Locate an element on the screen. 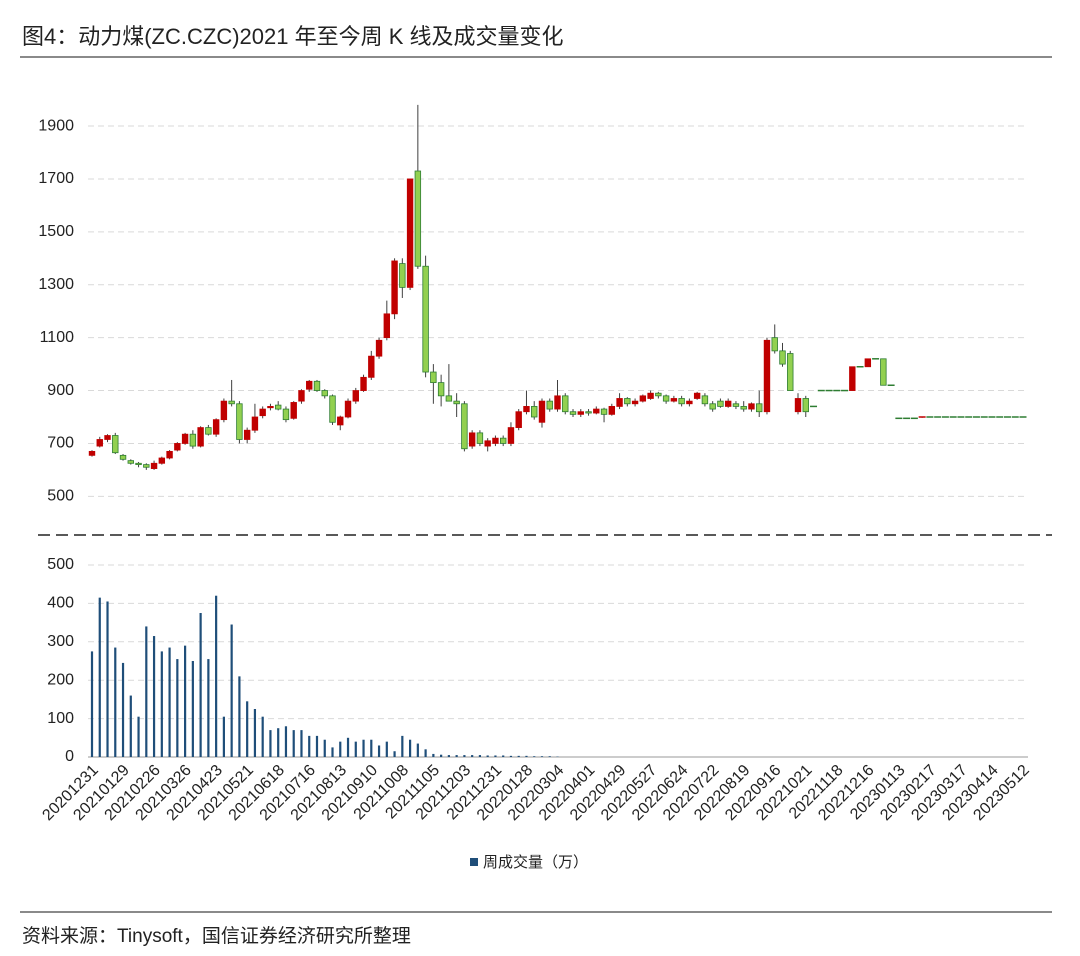 The image size is (1080, 956). y-tick-label: 1900 is located at coordinates (56, 125).